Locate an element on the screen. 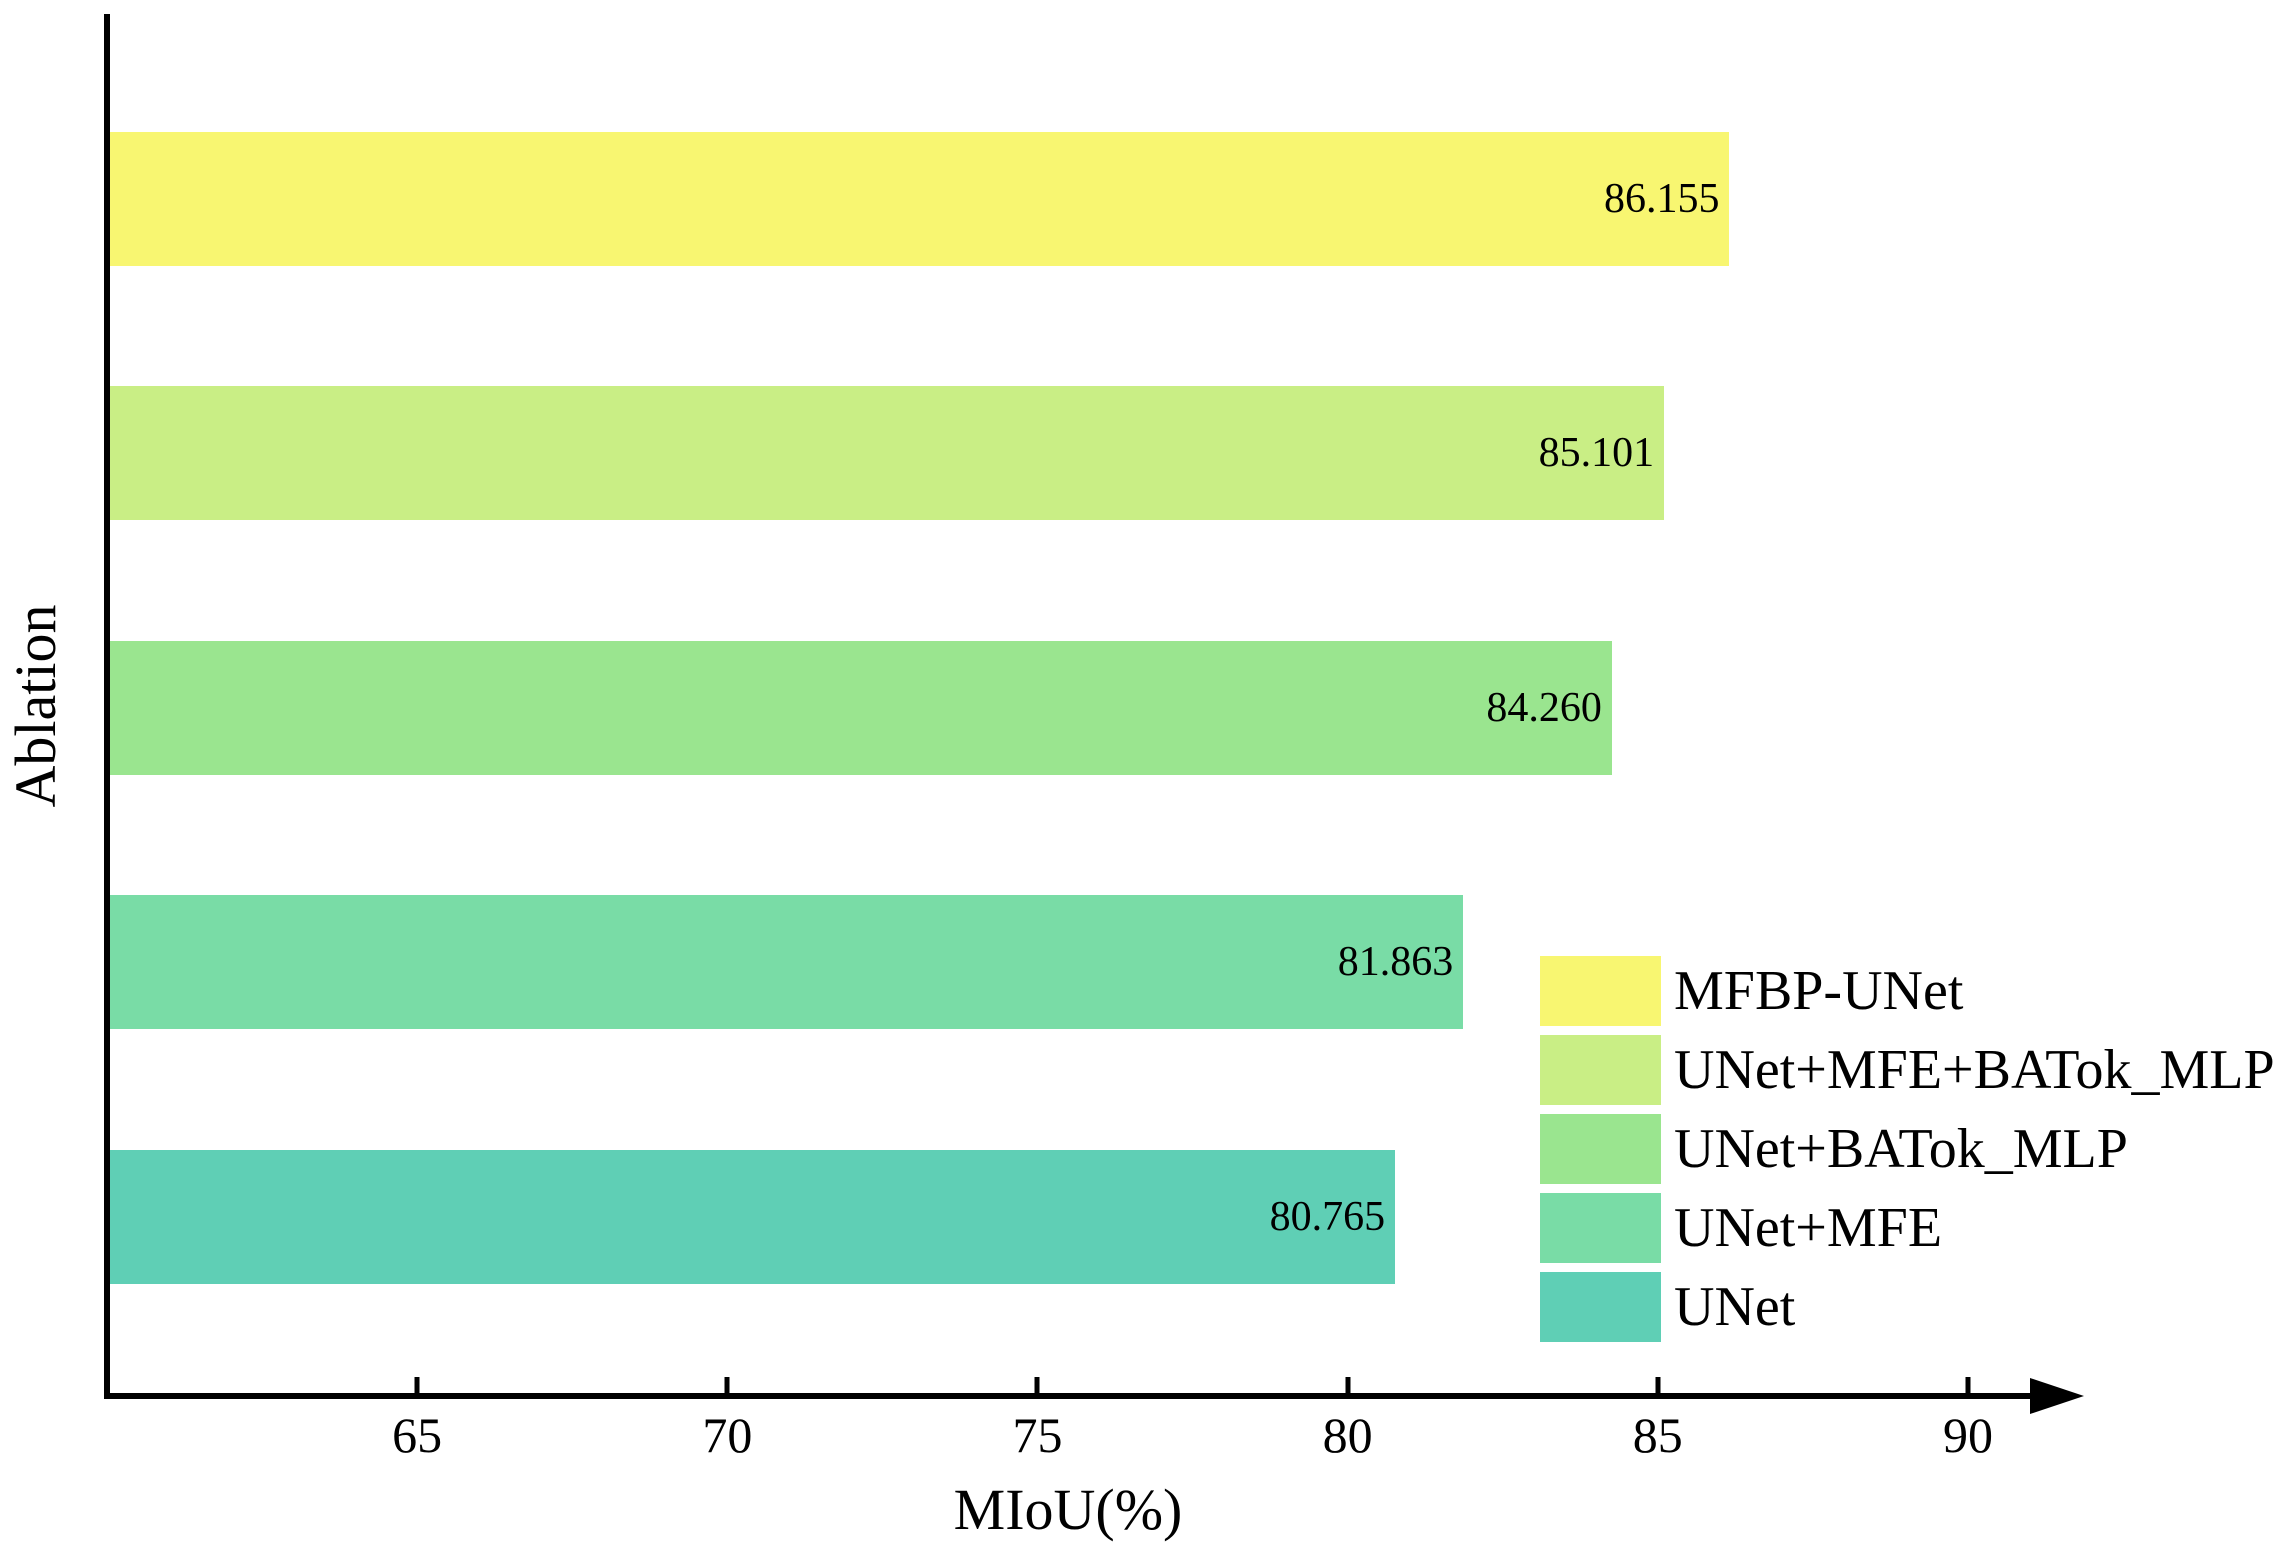 Image resolution: width=2287 pixels, height=1557 pixels. bar-value-label: 80.765 is located at coordinates (1327, 1217).